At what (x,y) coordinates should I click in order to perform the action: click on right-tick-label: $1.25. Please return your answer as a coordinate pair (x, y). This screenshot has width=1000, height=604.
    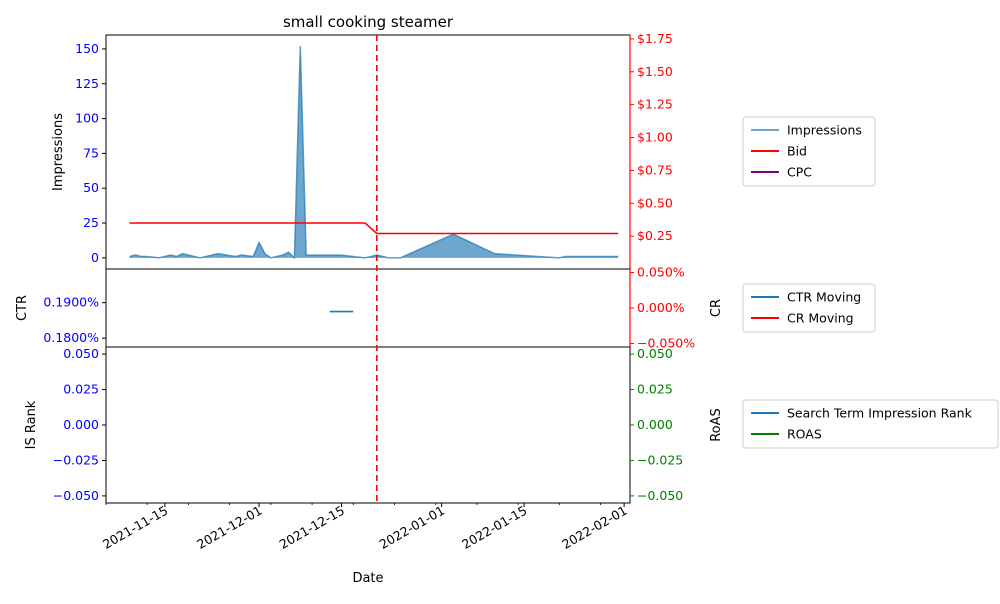
    Looking at the image, I should click on (655, 104).